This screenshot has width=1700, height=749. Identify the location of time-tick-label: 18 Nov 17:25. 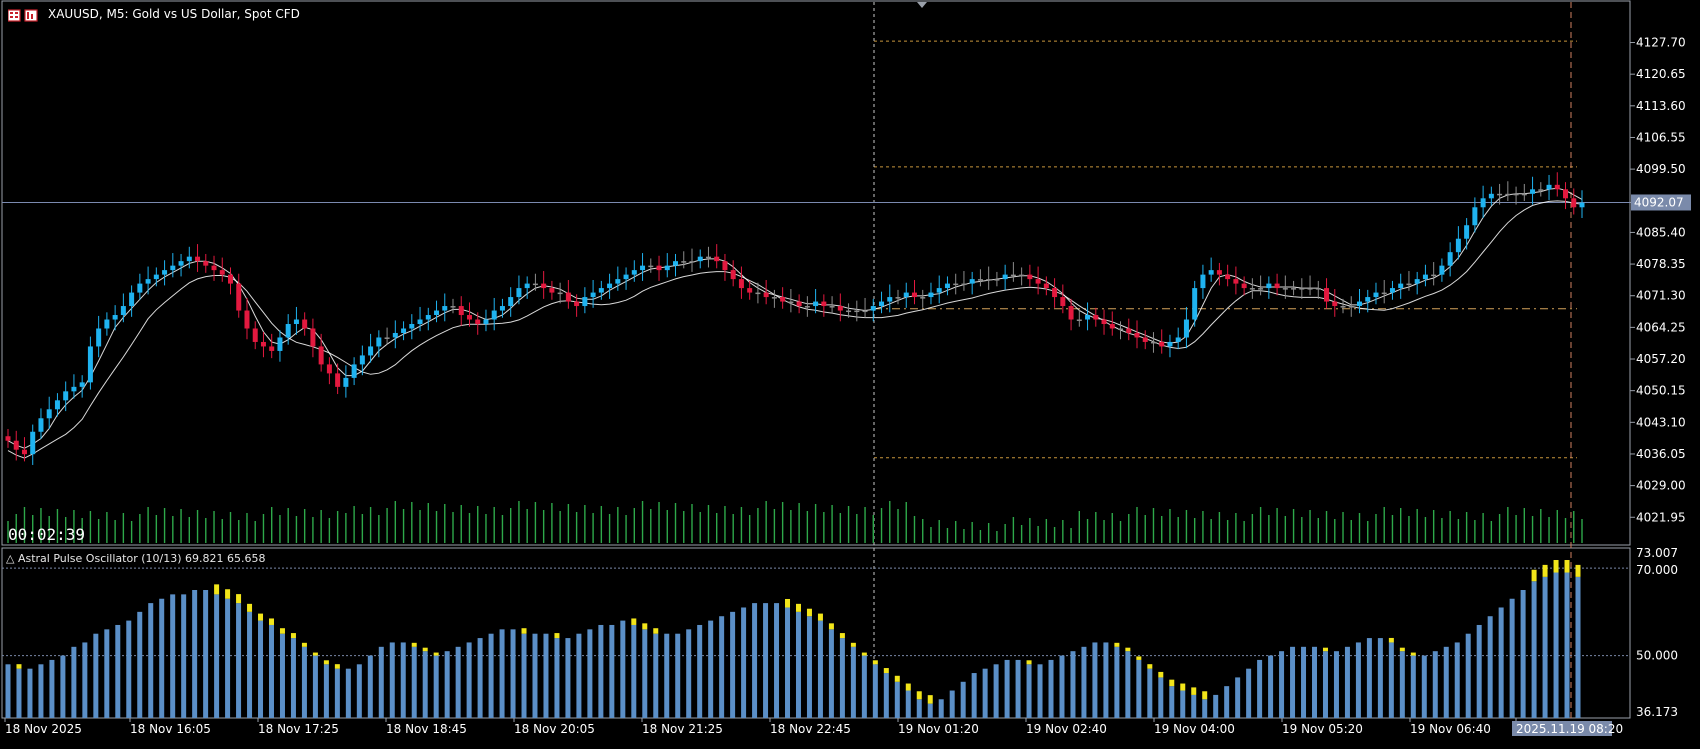
(298, 729).